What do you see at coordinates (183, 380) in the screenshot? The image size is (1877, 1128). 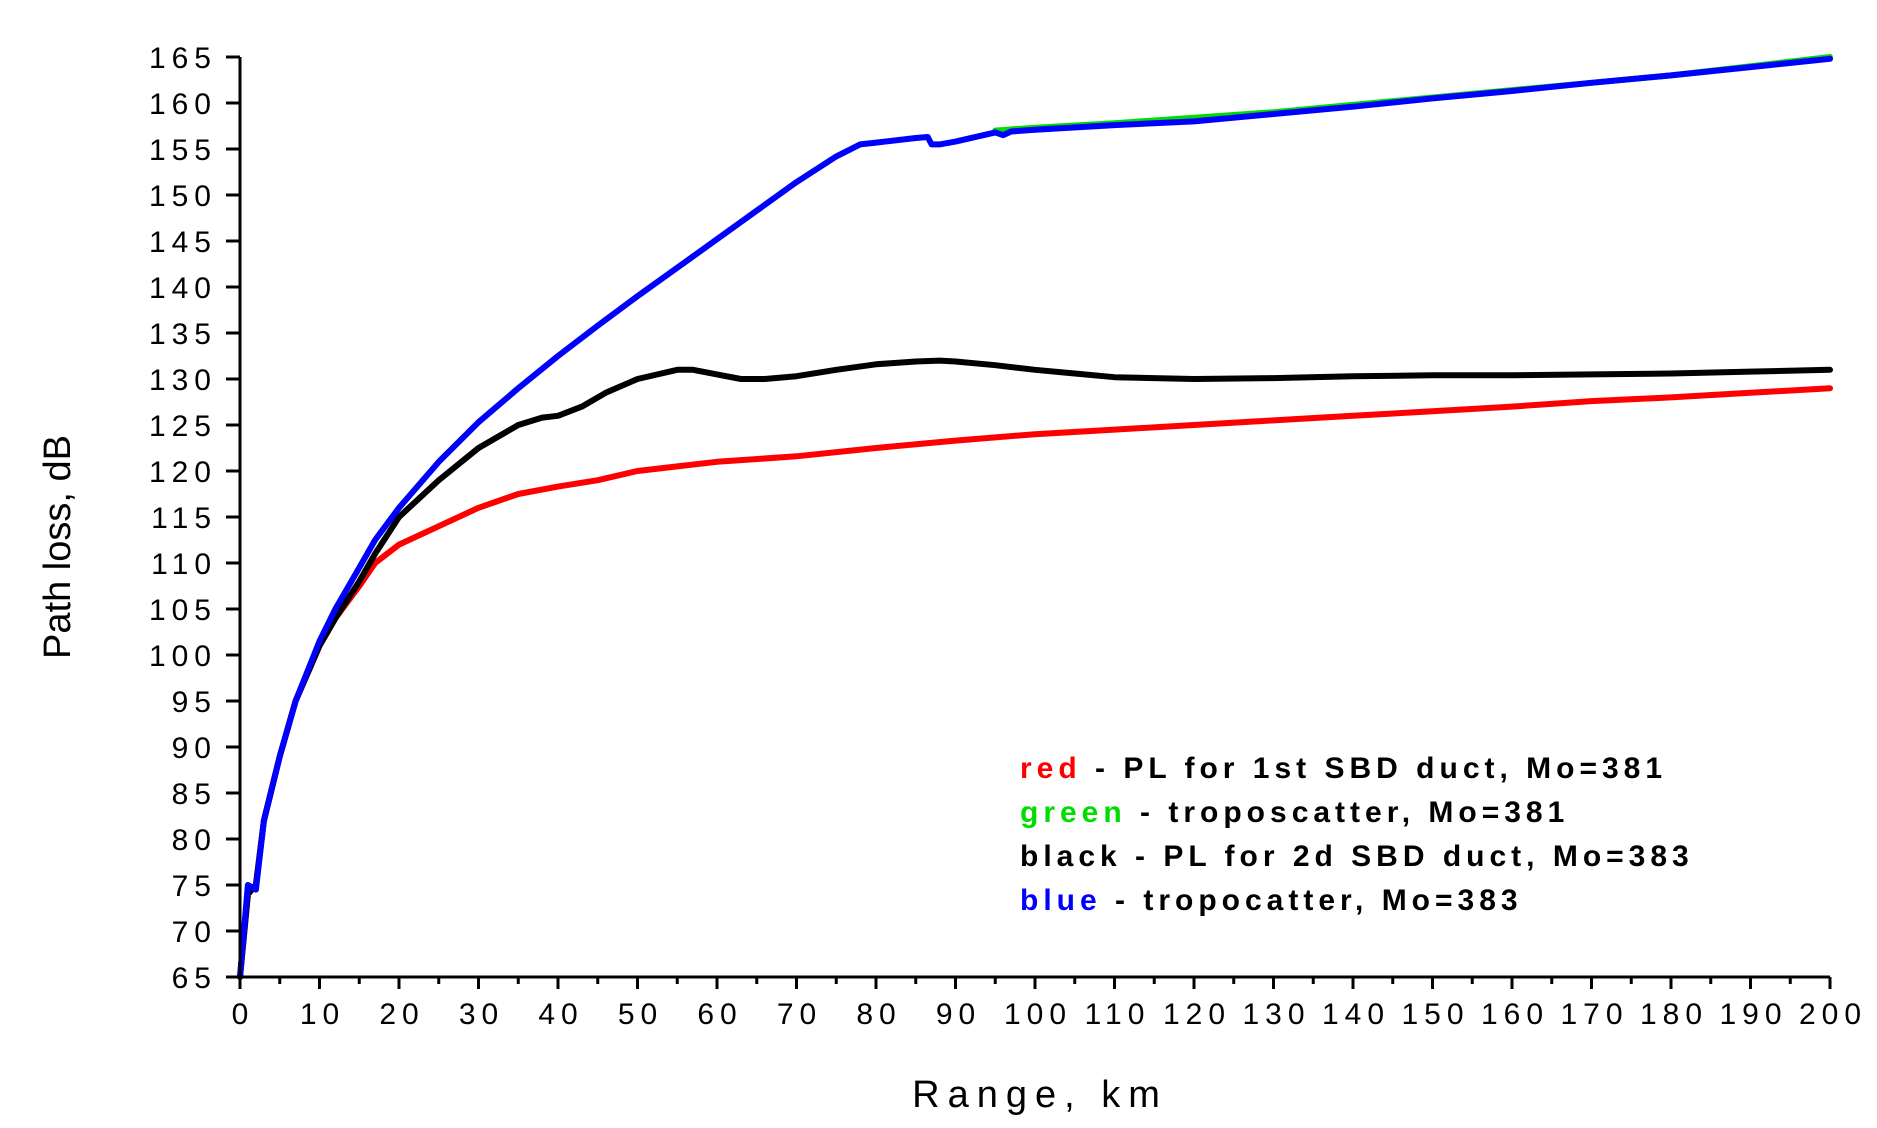 I see `y-tick-label: 130` at bounding box center [183, 380].